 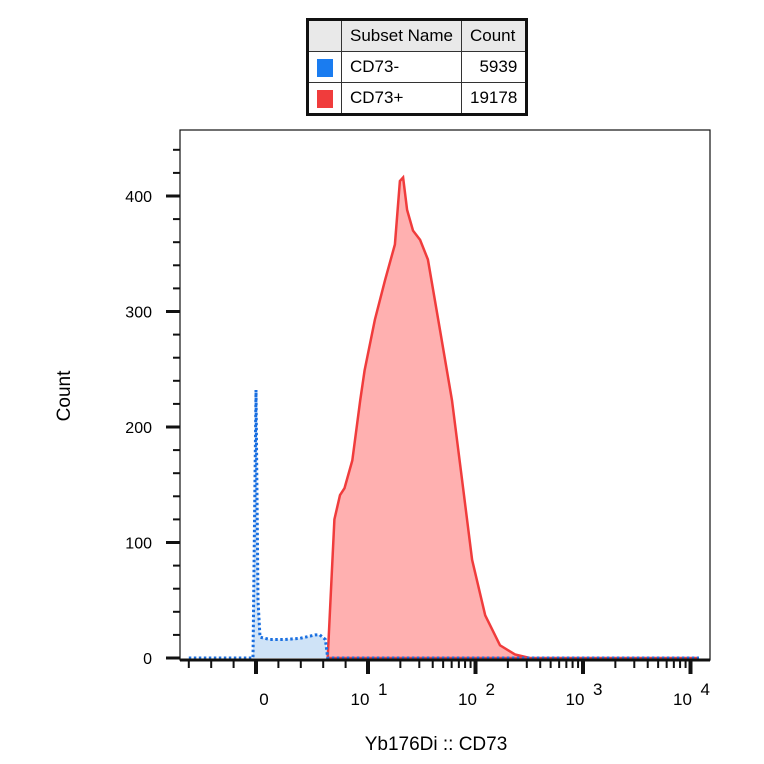 I want to click on legend-name: CD73+, so click(x=401, y=98).